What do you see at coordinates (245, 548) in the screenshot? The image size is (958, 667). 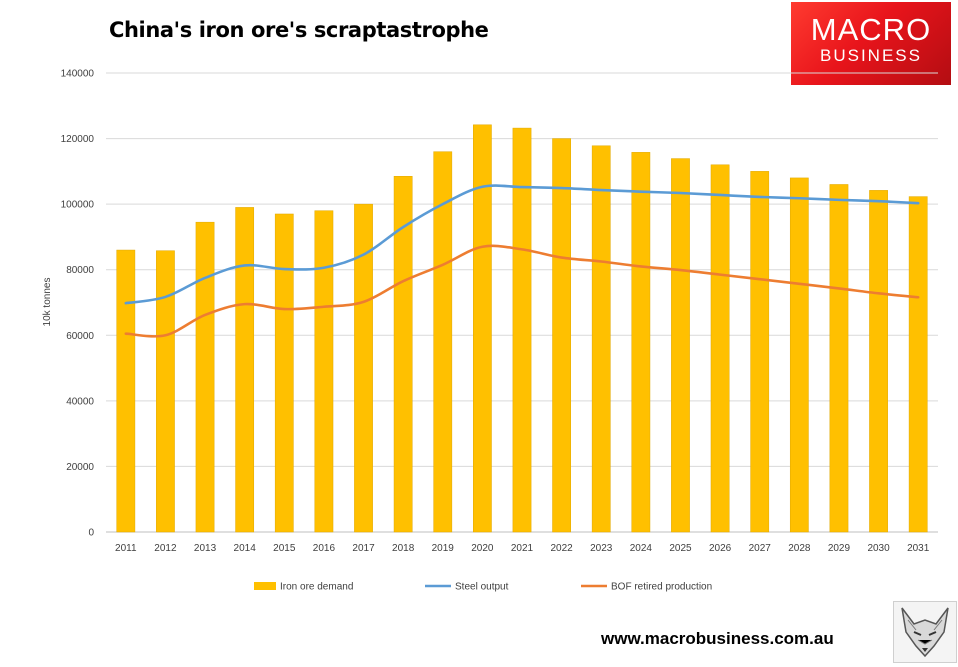 I see `x-tick-label: 2014` at bounding box center [245, 548].